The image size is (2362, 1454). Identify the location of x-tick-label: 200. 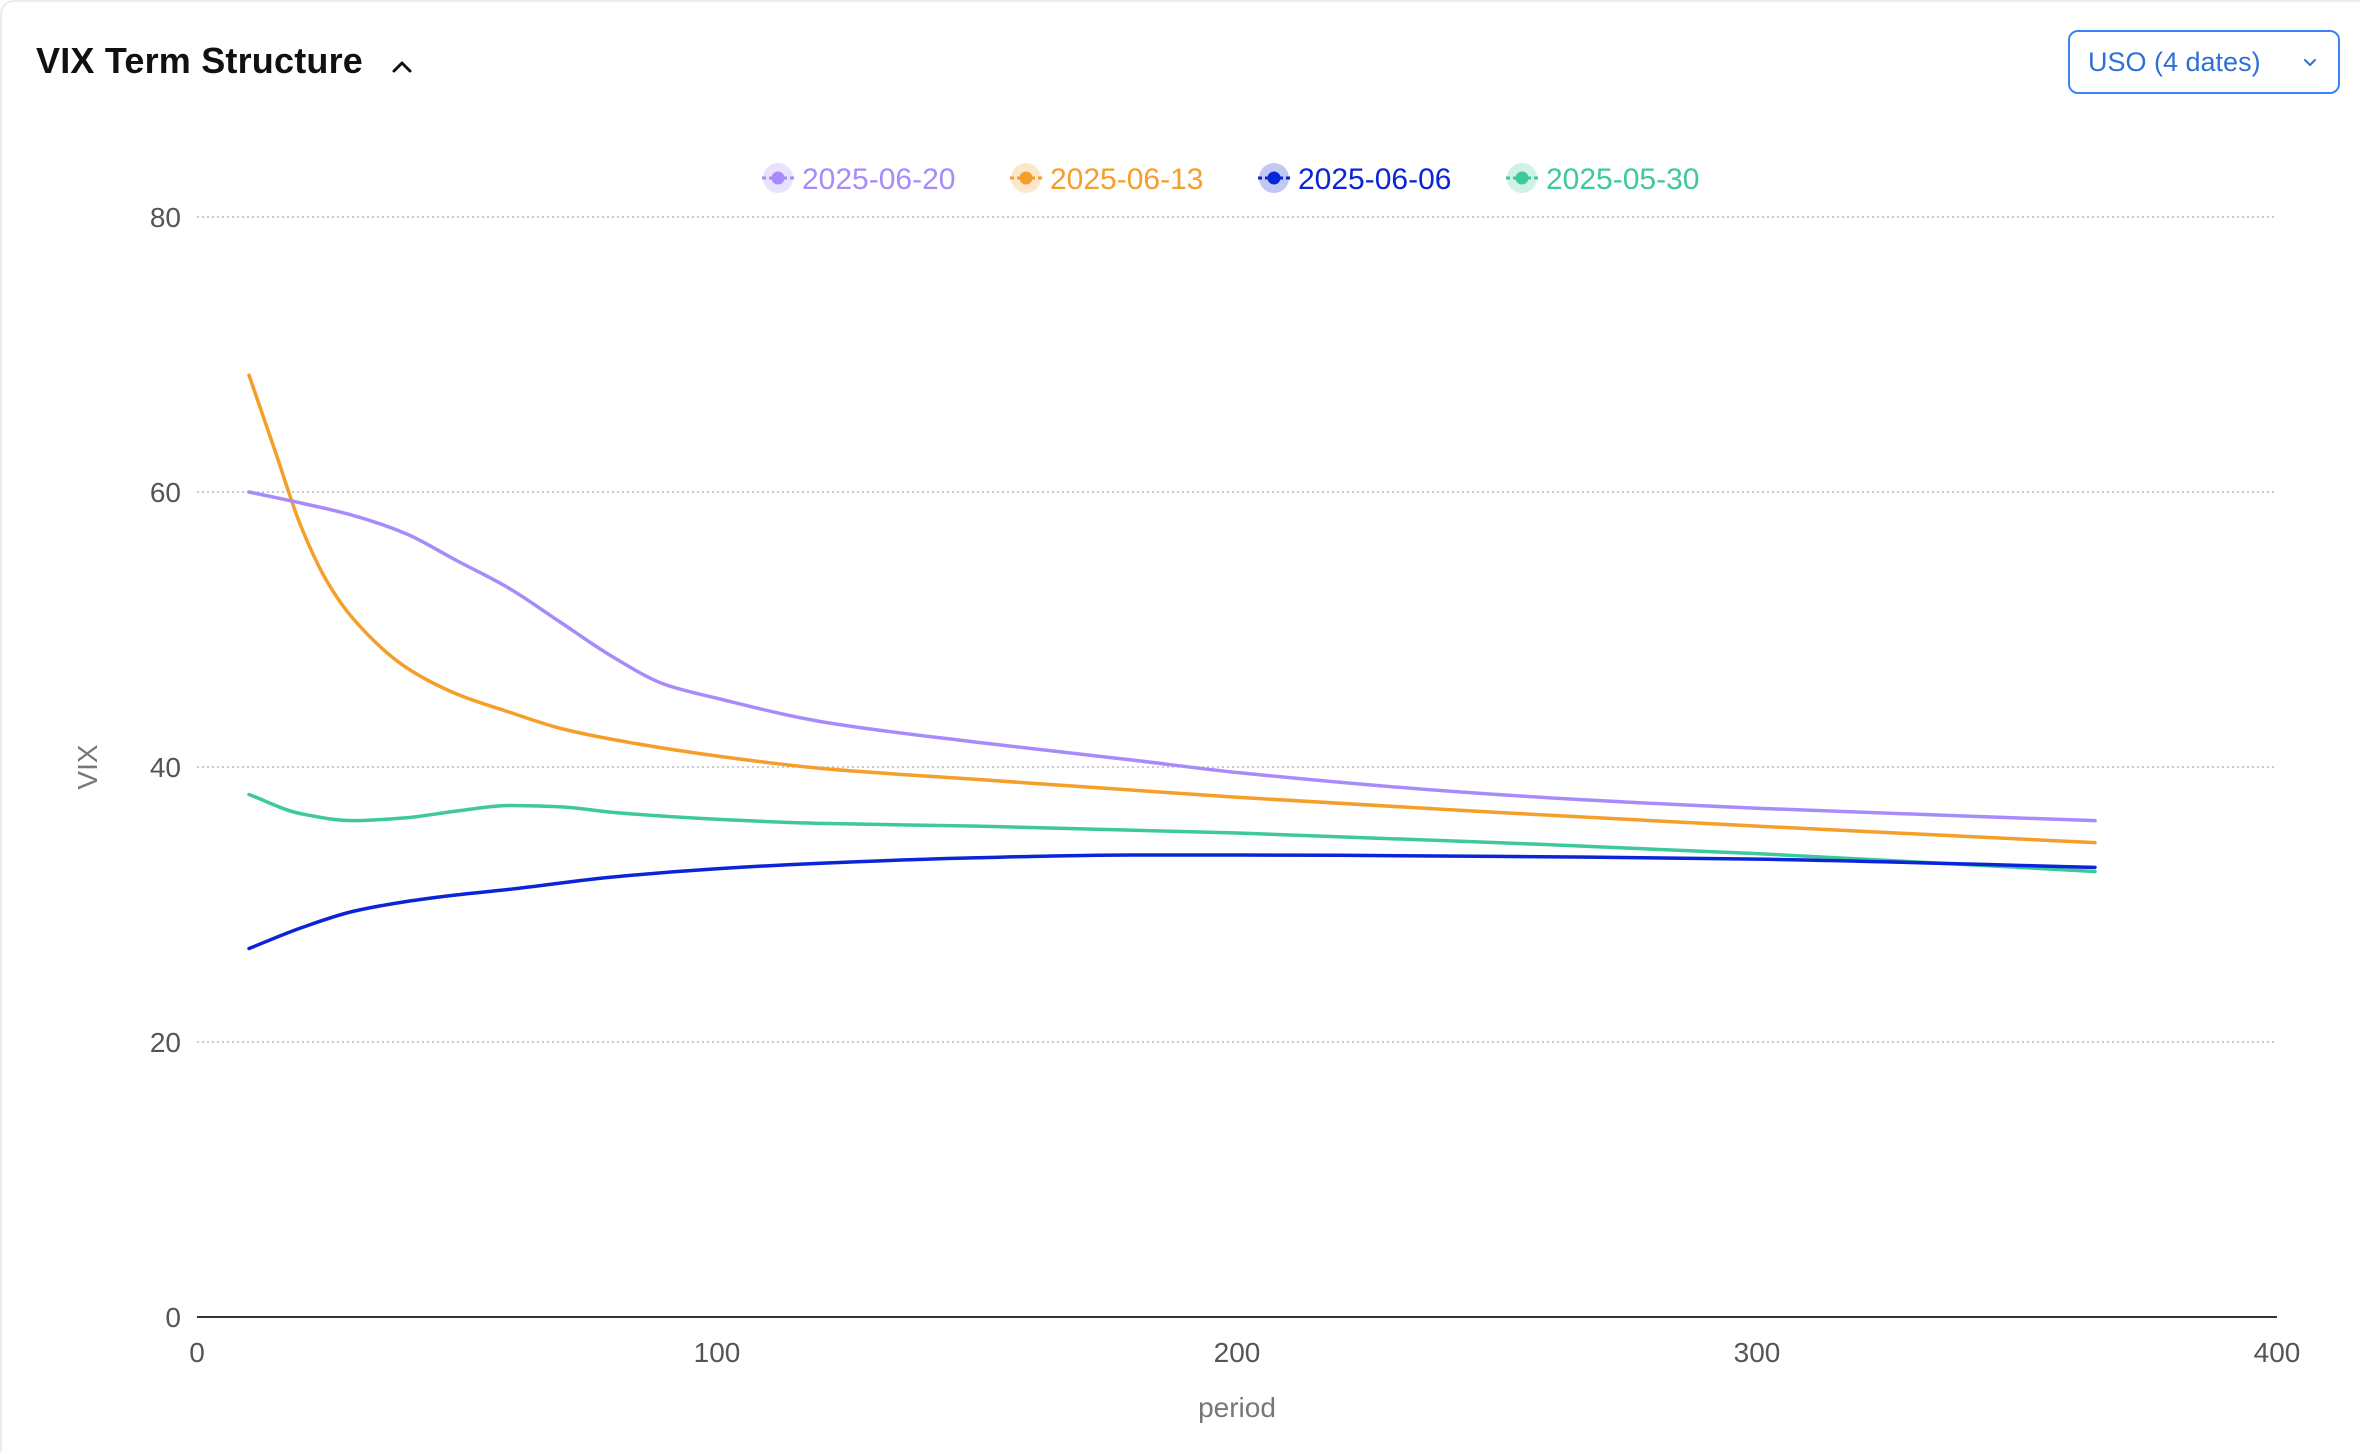
(1237, 1352).